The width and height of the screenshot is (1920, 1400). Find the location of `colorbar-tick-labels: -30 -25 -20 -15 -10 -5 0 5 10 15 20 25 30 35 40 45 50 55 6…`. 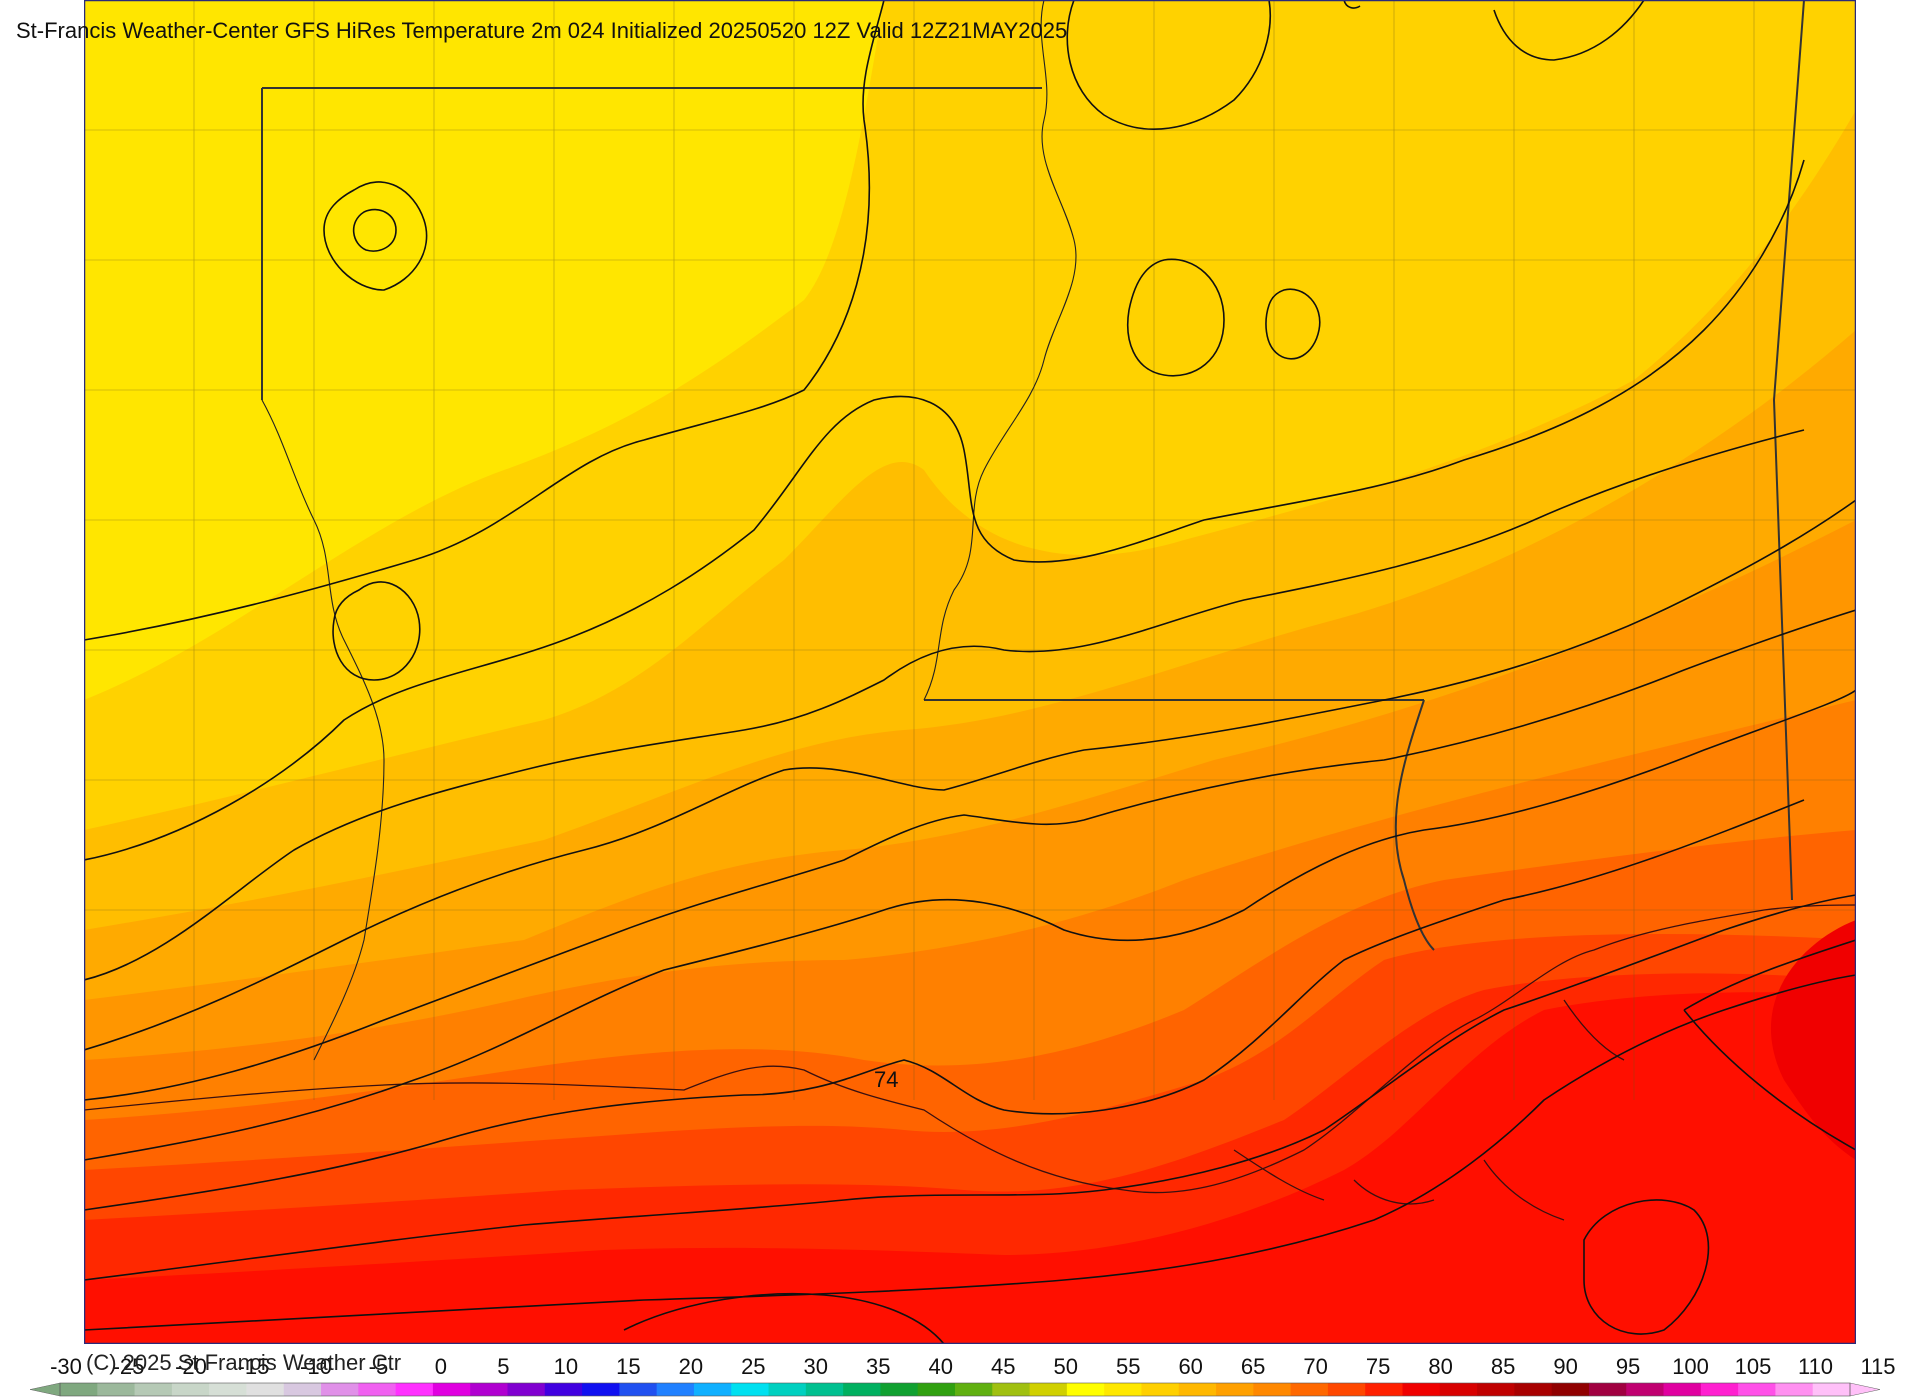

colorbar-tick-labels: -30 -25 -20 -15 -10 -5 0 5 10 15 20 25 30 35 40 45 50 55 6… is located at coordinates (972, 1367).